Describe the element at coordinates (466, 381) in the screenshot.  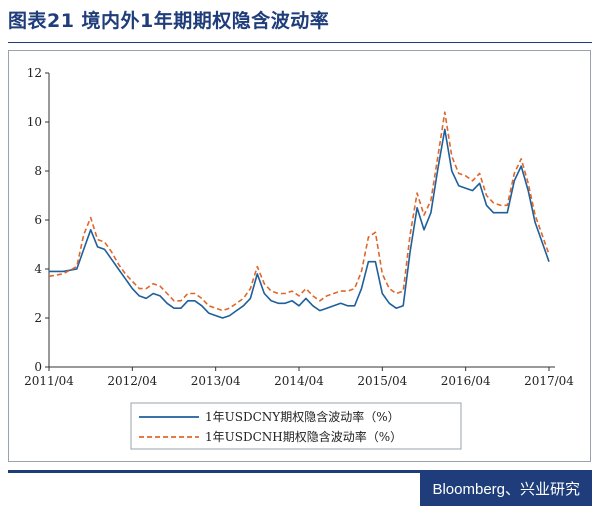
I see `x-tick-label: 2016/04` at that location.